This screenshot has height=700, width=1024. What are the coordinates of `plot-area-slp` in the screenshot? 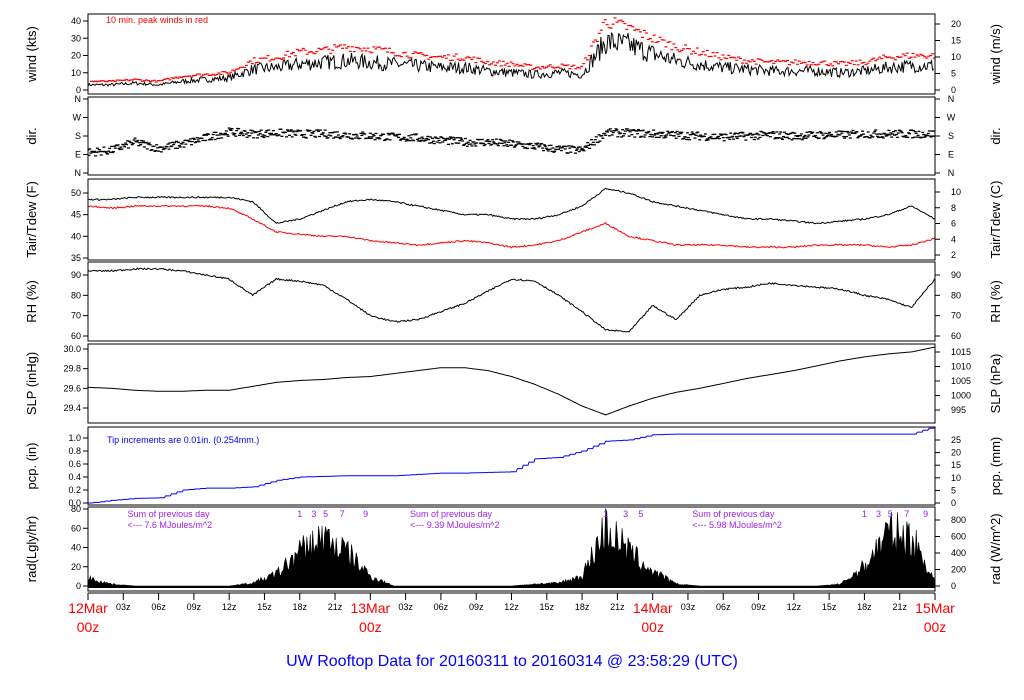 It's located at (511, 381).